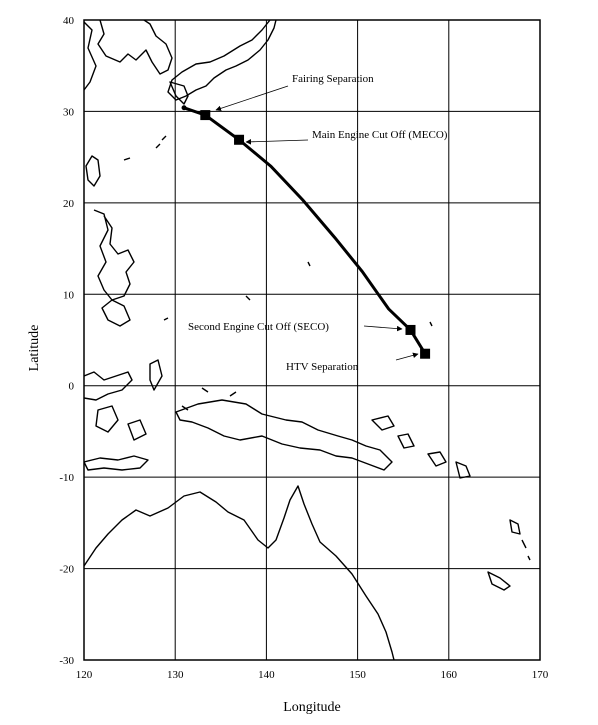 The height and width of the screenshot is (725, 598). What do you see at coordinates (175, 675) in the screenshot?
I see `x-tick-label: 130` at bounding box center [175, 675].